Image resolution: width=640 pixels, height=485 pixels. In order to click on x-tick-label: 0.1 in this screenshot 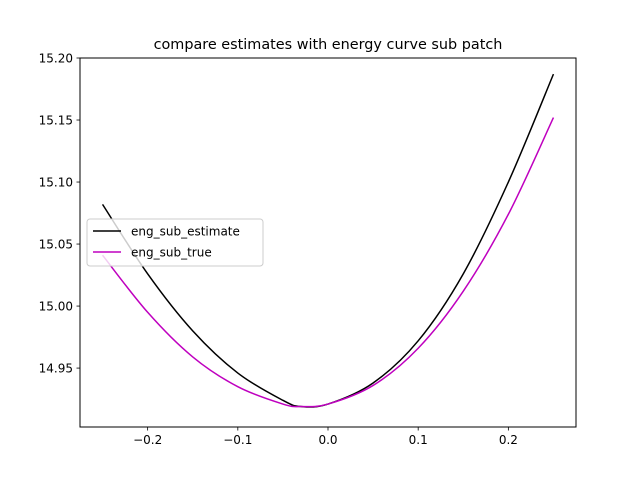, I will do `click(418, 440)`.